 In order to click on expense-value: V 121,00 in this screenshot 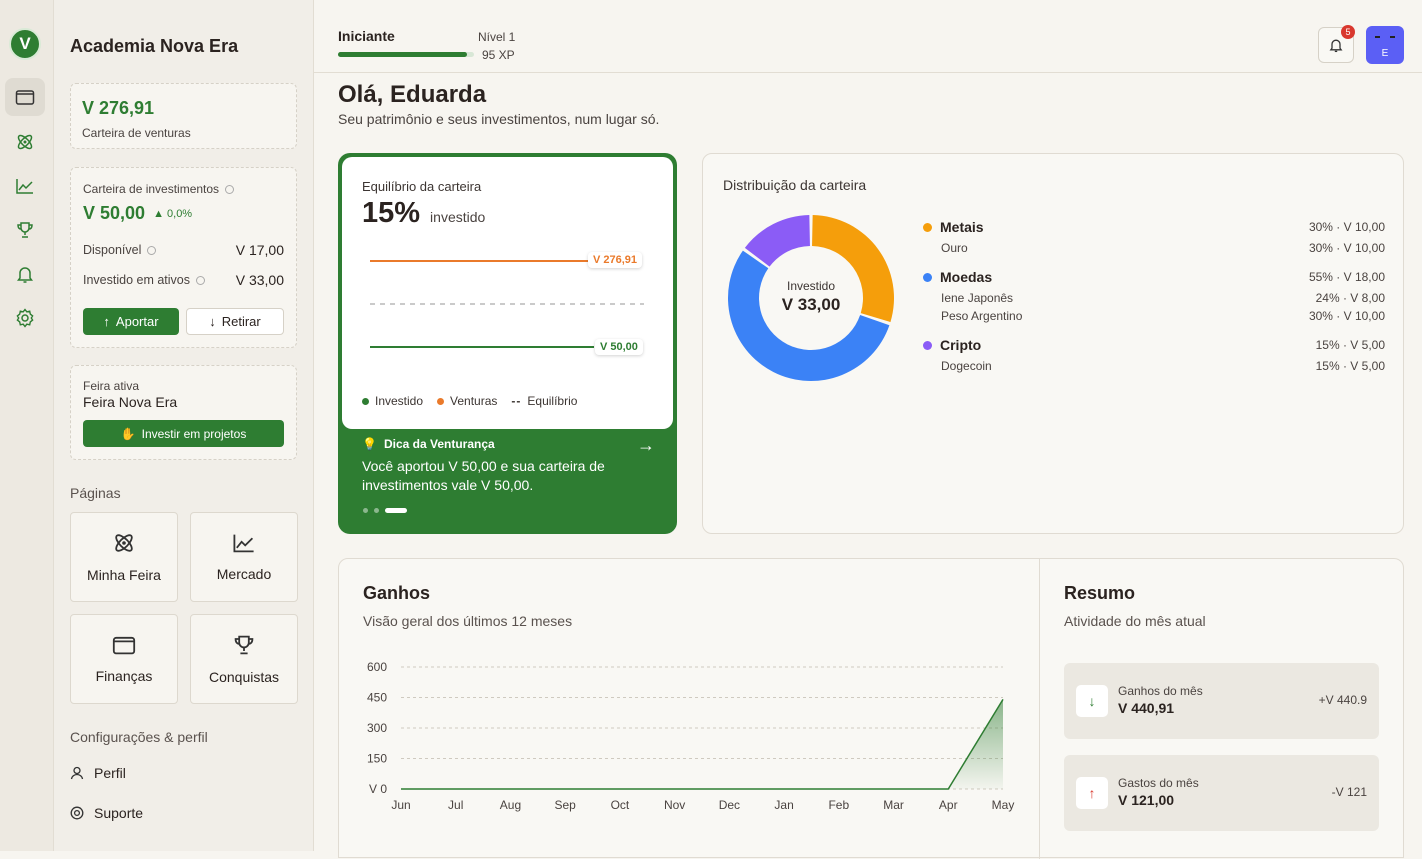, I will do `click(1146, 800)`.